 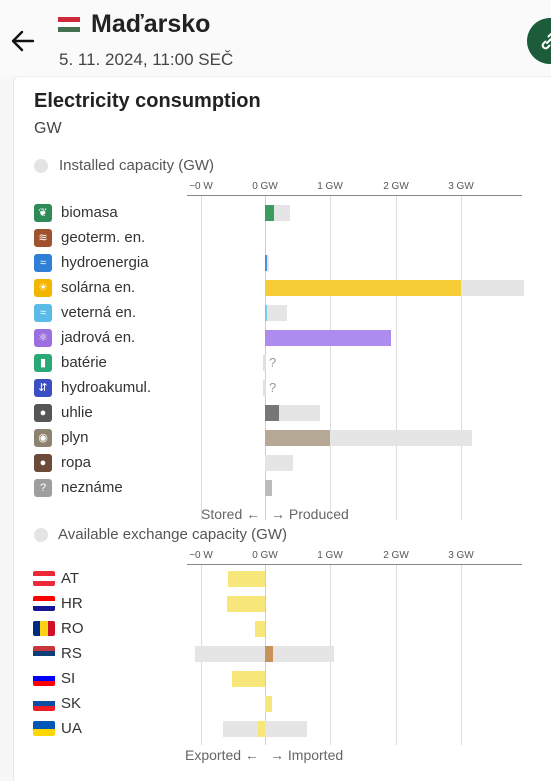 I want to click on exchange-row-label: HR, so click(x=72, y=603).